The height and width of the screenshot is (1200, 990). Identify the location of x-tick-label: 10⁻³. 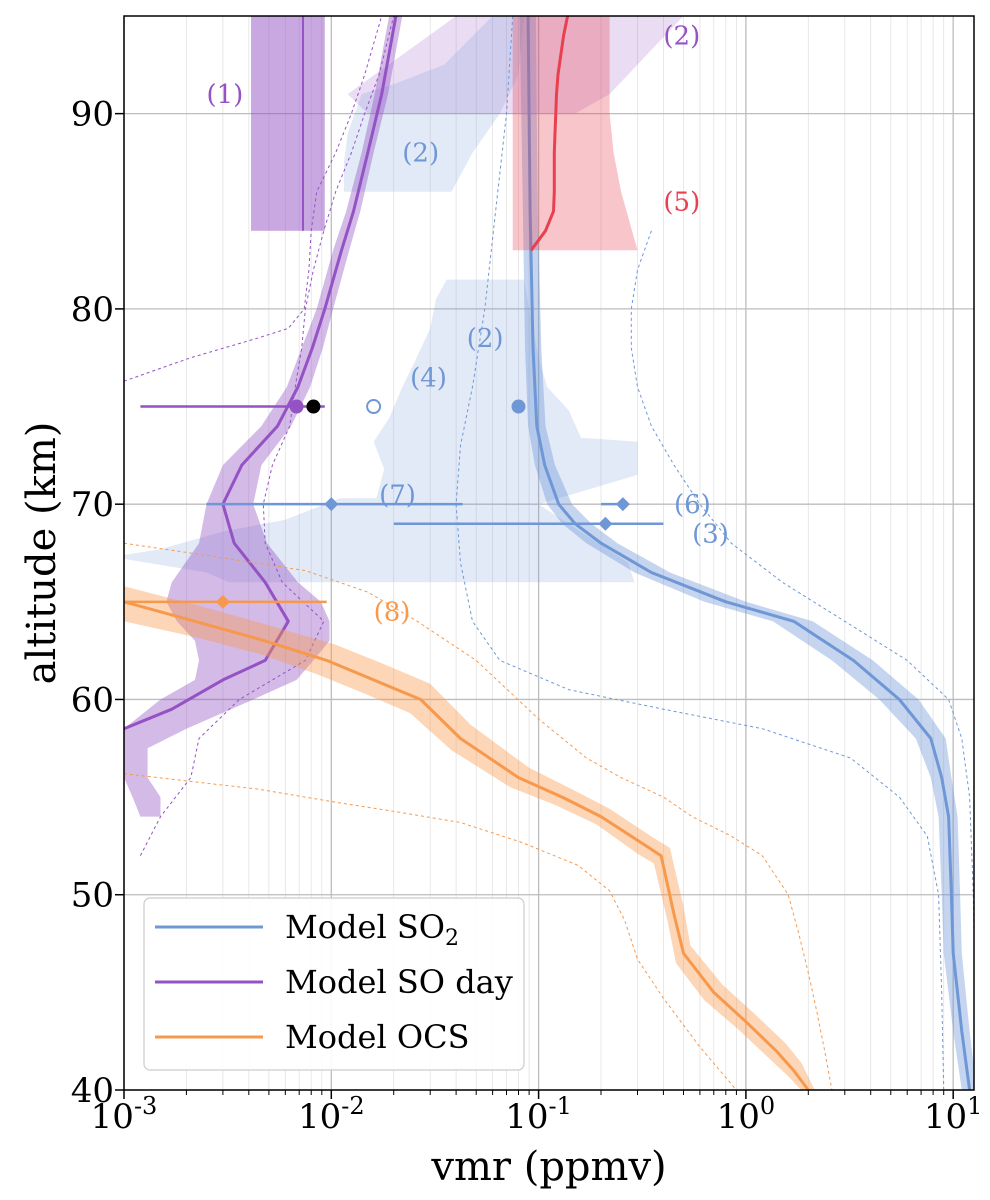
(124, 1114).